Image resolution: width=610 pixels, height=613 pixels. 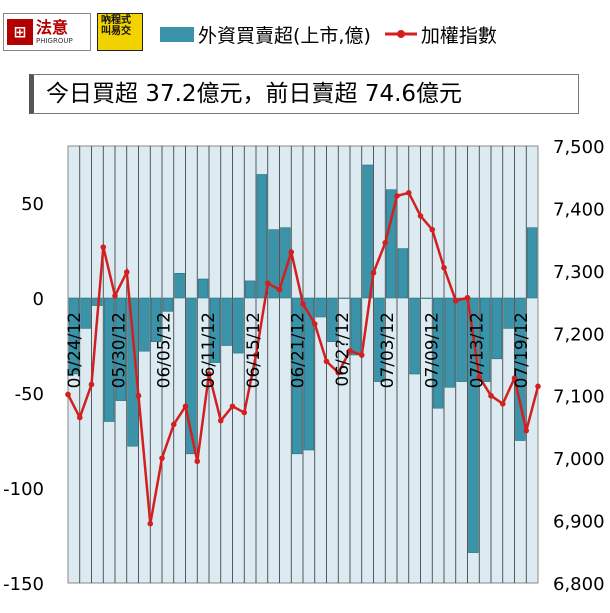 I want to click on left-tick-label: 0, so click(x=38, y=299).